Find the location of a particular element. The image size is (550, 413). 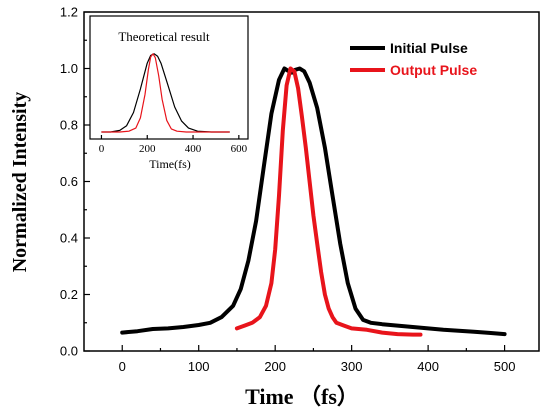

inset-x-tick-label: 600 is located at coordinates (239, 149).